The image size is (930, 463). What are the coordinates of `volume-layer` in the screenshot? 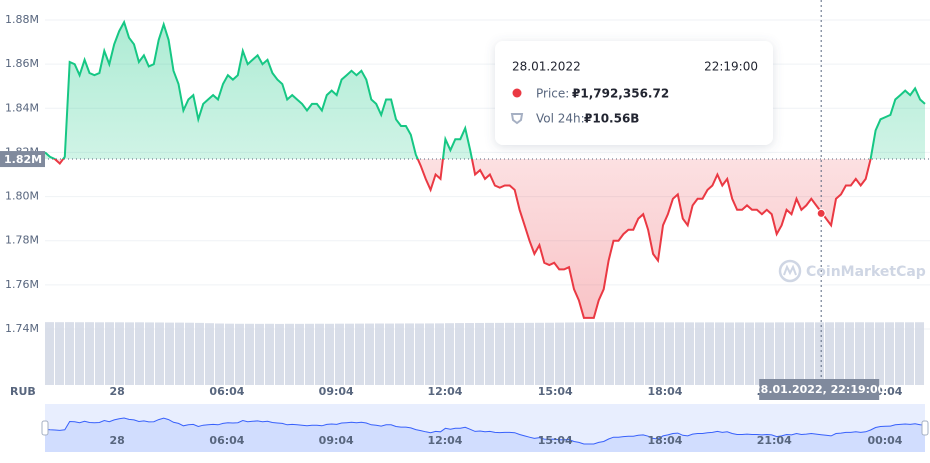 It's located at (484, 353).